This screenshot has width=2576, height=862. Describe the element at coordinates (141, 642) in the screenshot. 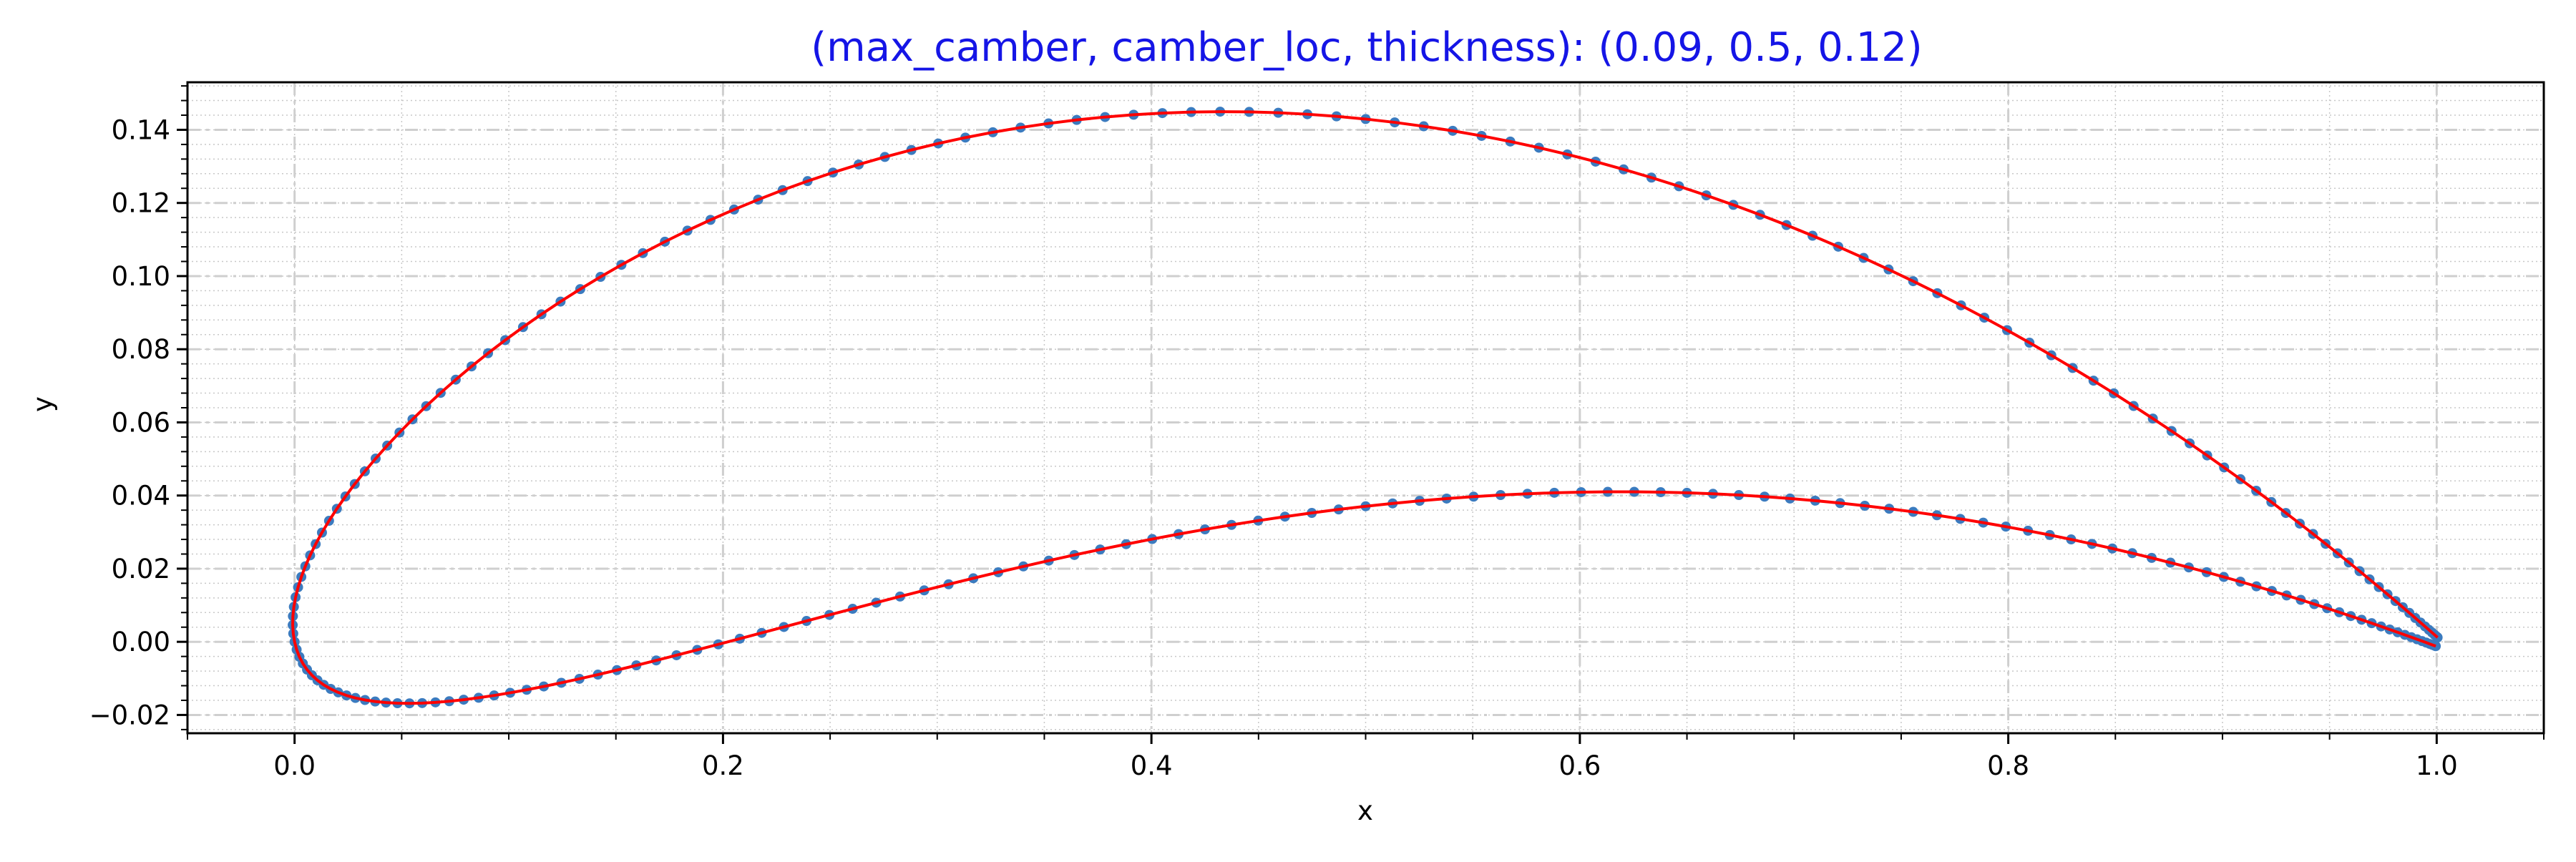

I see `y-tick-label: 0.00` at that location.